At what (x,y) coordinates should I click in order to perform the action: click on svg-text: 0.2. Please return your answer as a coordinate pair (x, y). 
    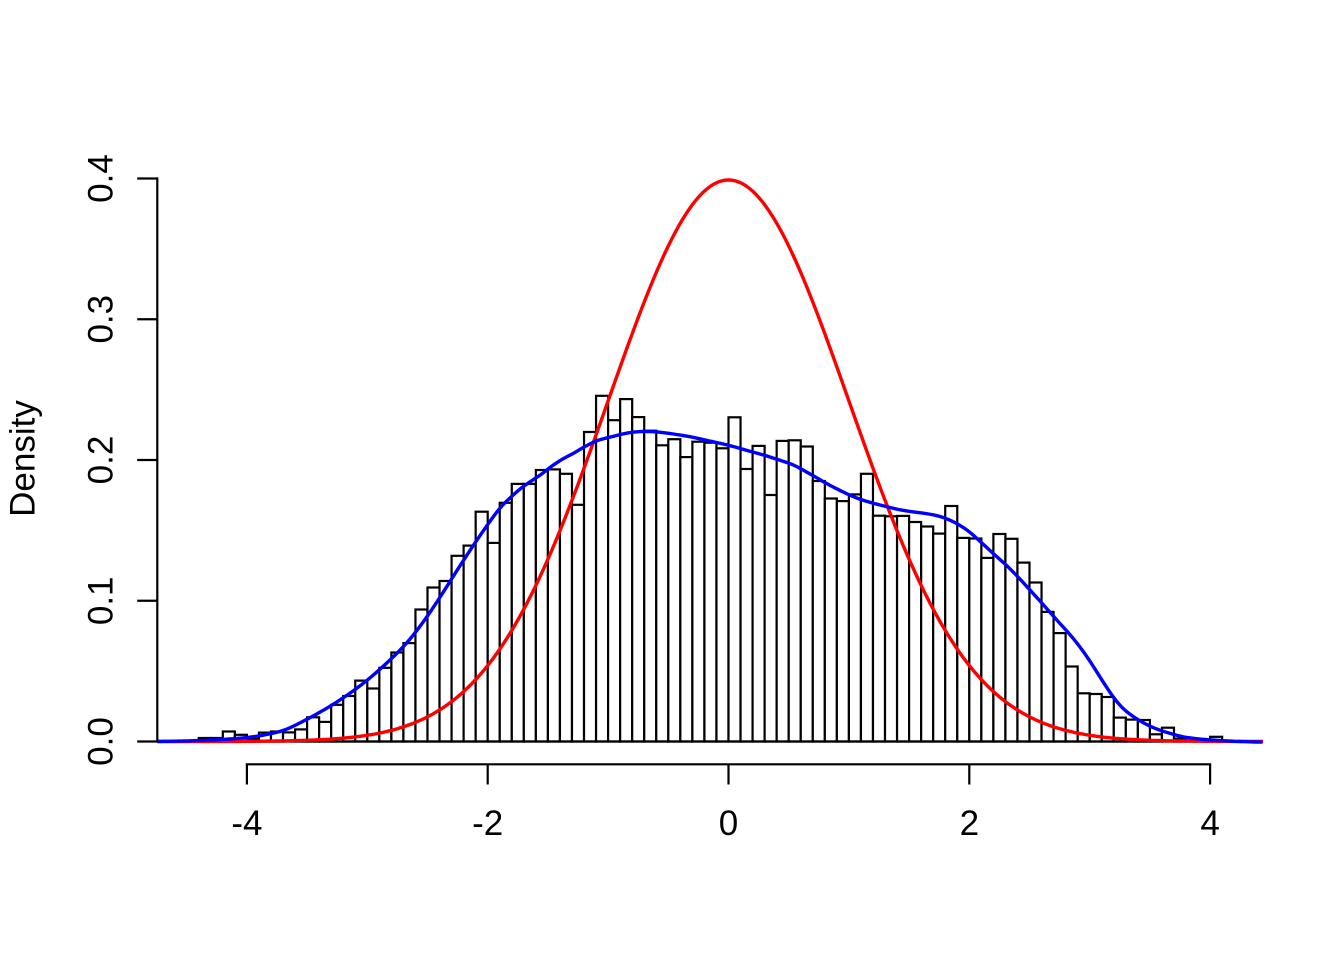
    Looking at the image, I should click on (100, 460).